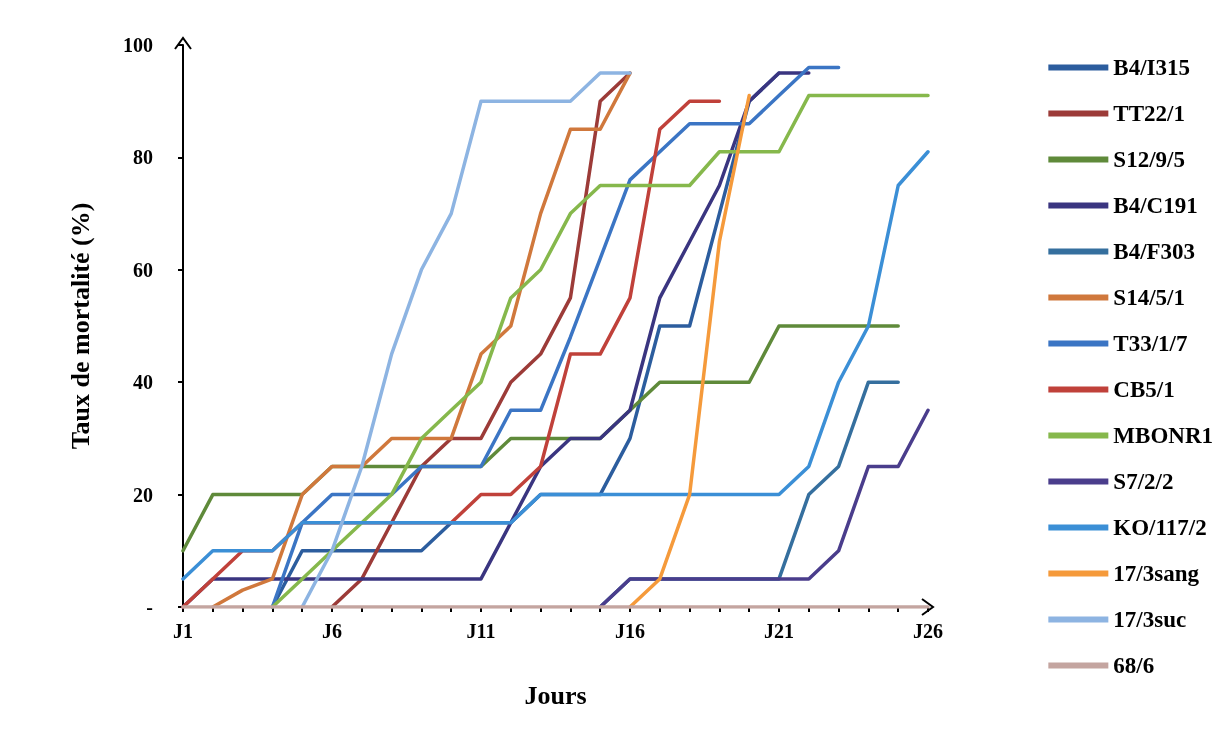 This screenshot has height=733, width=1228. Describe the element at coordinates (1143, 481) in the screenshot. I see `legend-label: S7/2/2` at that location.